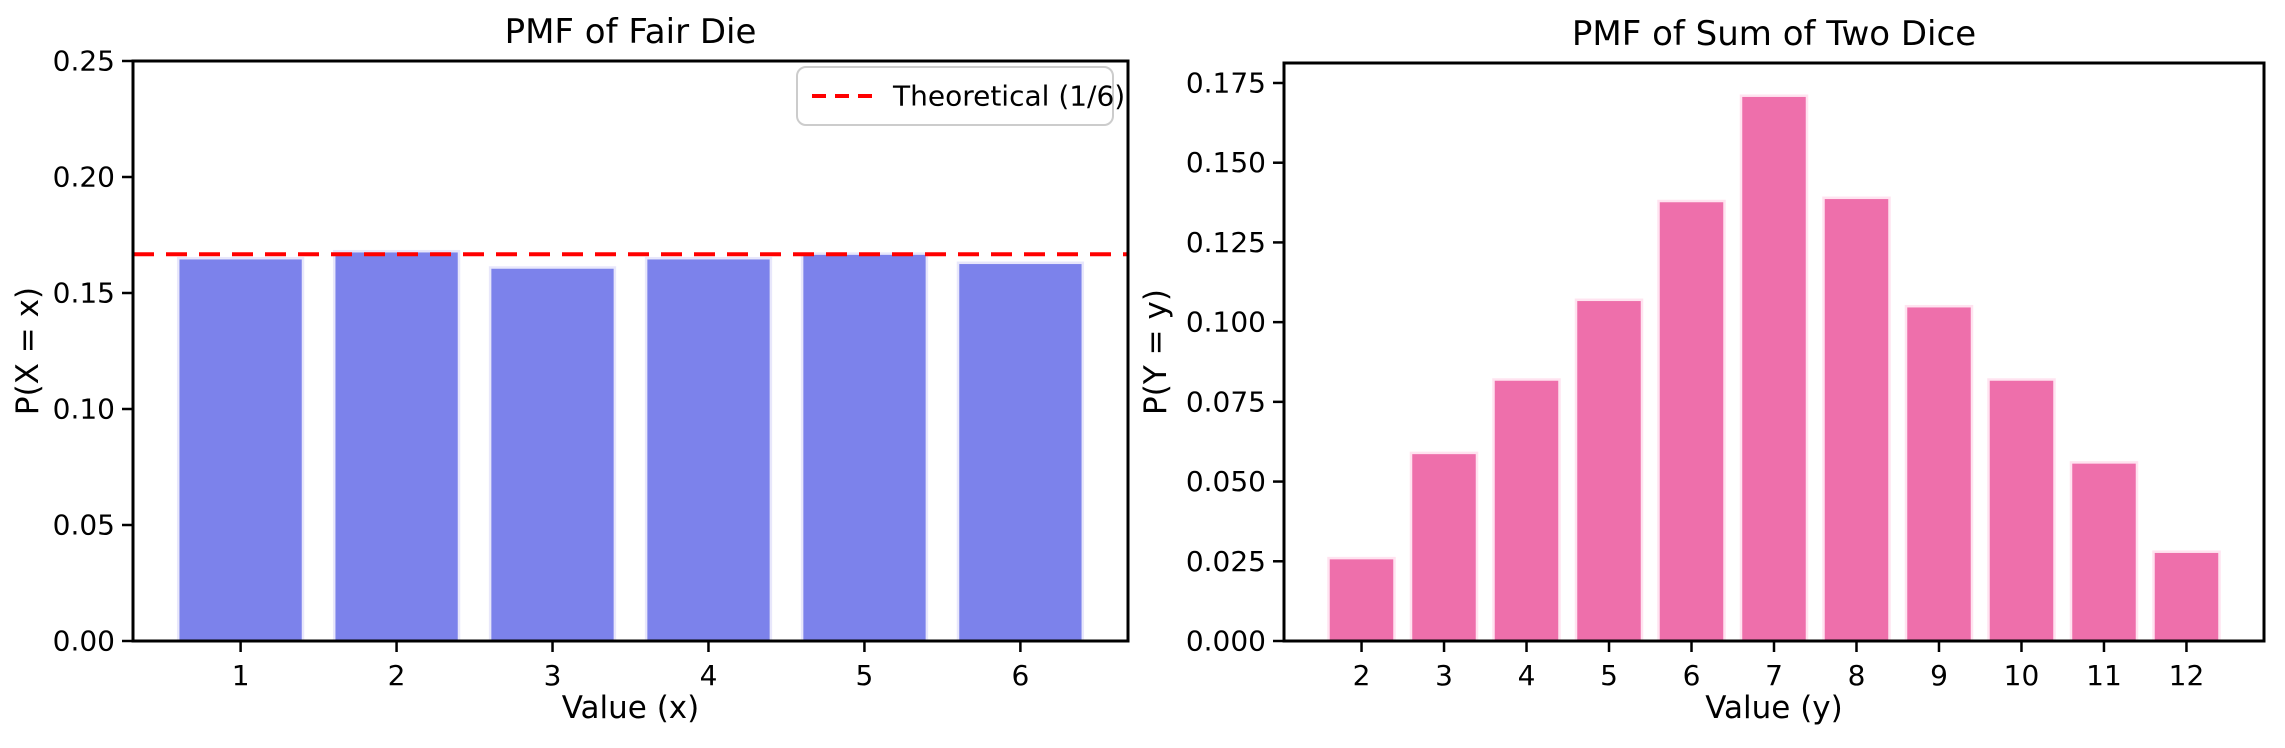  I want to click on x-tick-label: 11, so click(2104, 675).